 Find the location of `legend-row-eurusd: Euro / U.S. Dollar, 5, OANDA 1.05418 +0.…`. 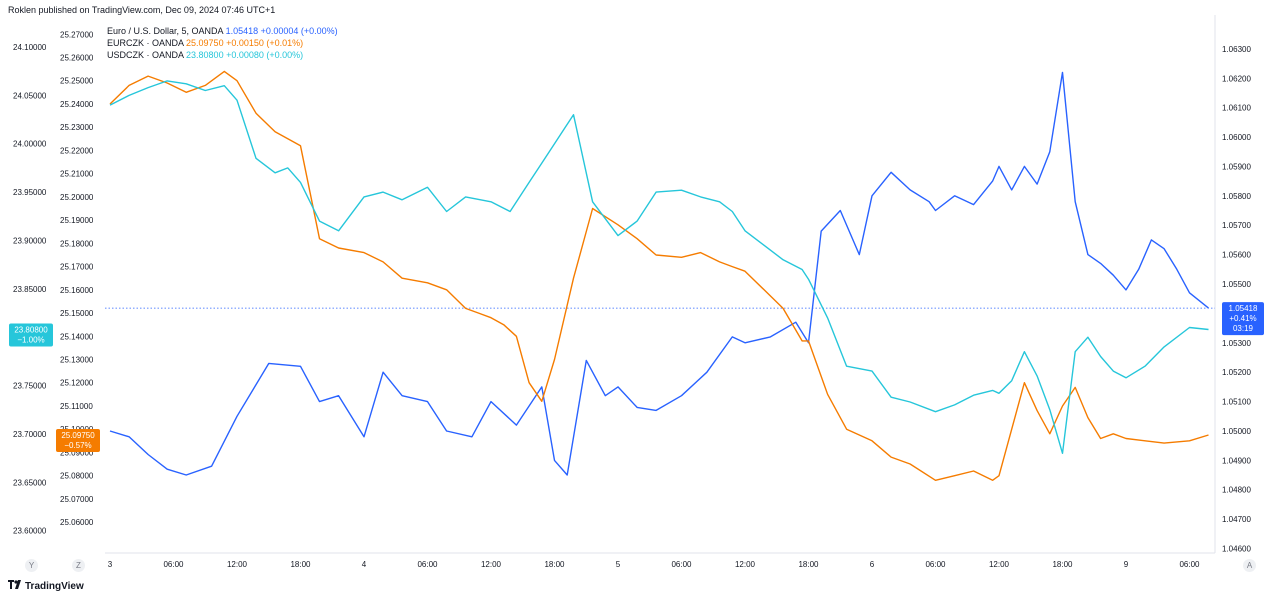

legend-row-eurusd: Euro / U.S. Dollar, 5, OANDA 1.05418 +0.… is located at coordinates (222, 31).